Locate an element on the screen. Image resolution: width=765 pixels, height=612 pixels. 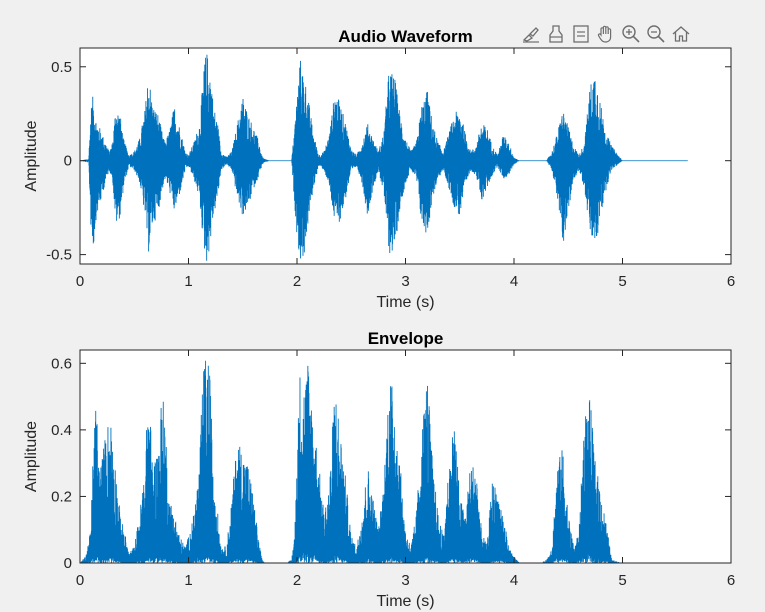
y-tick-label: 0.4 is located at coordinates (61, 430).